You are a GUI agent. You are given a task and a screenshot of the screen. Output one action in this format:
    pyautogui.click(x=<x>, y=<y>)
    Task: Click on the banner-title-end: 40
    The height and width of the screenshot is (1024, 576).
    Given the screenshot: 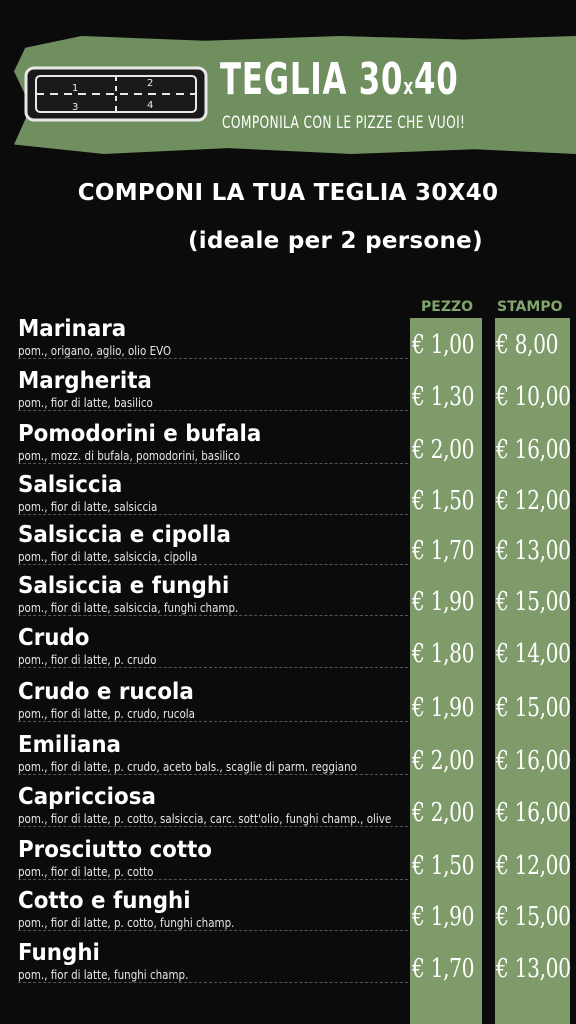 What is the action you would take?
    pyautogui.click(x=436, y=79)
    